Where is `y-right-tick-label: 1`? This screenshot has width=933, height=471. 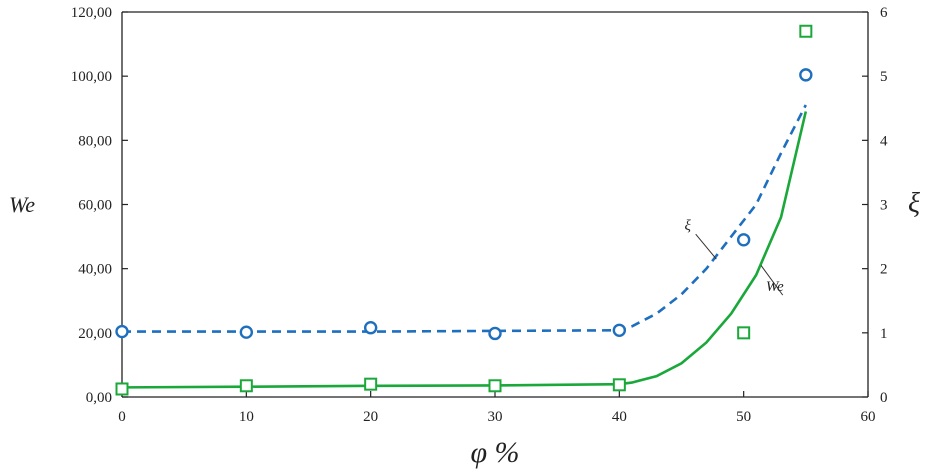 y-right-tick-label: 1 is located at coordinates (884, 334).